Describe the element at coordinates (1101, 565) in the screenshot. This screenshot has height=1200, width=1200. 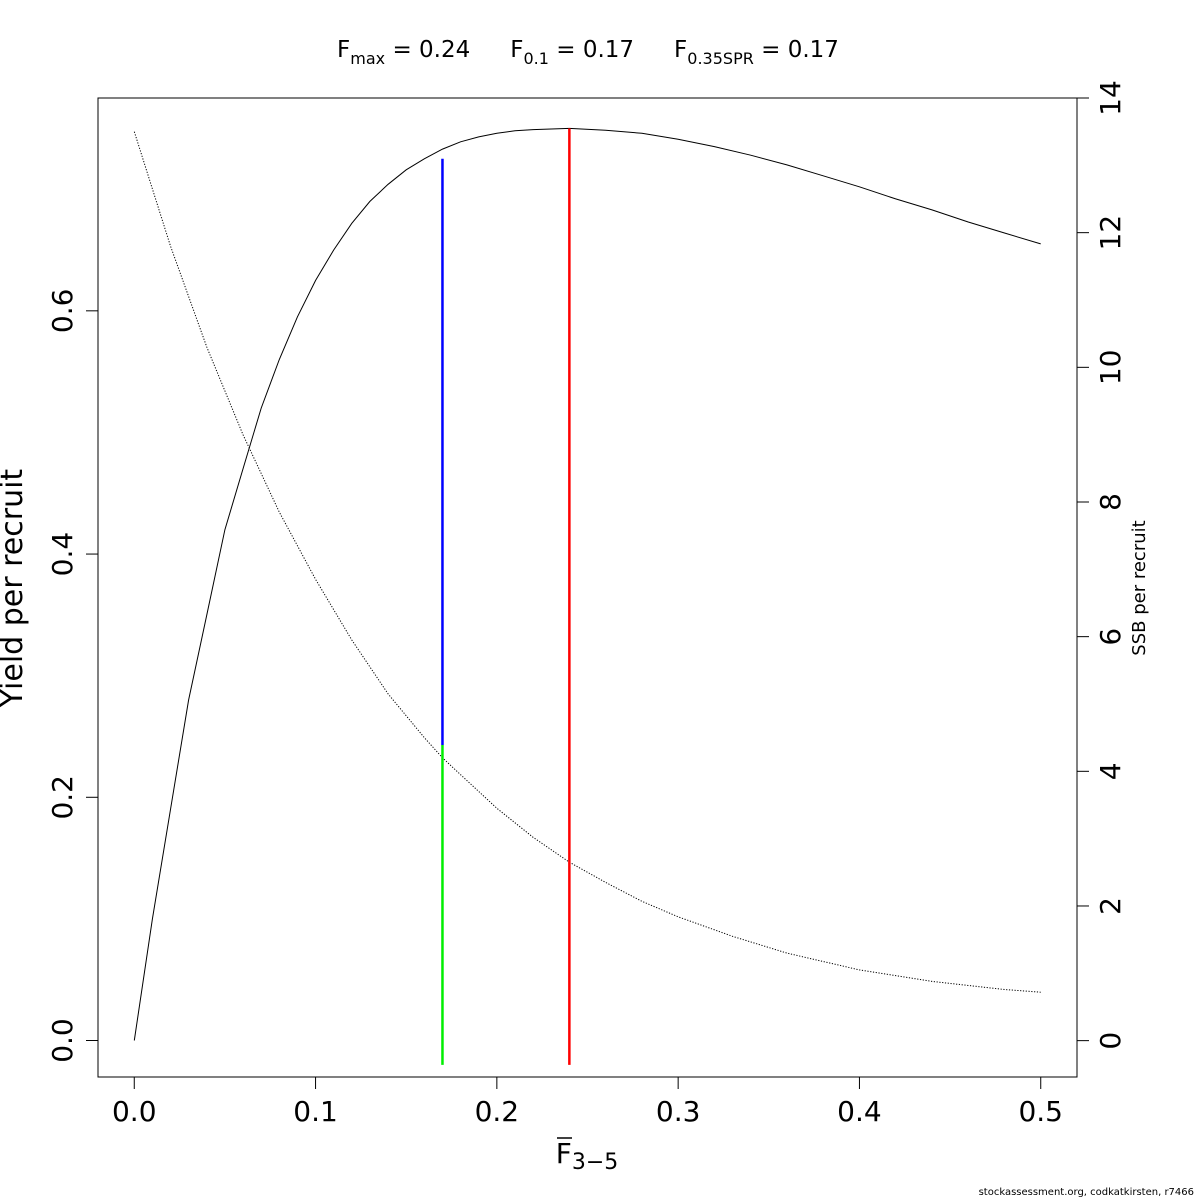
I see `y-axis-right: 0 2 4 6 8 10 12 14` at that location.